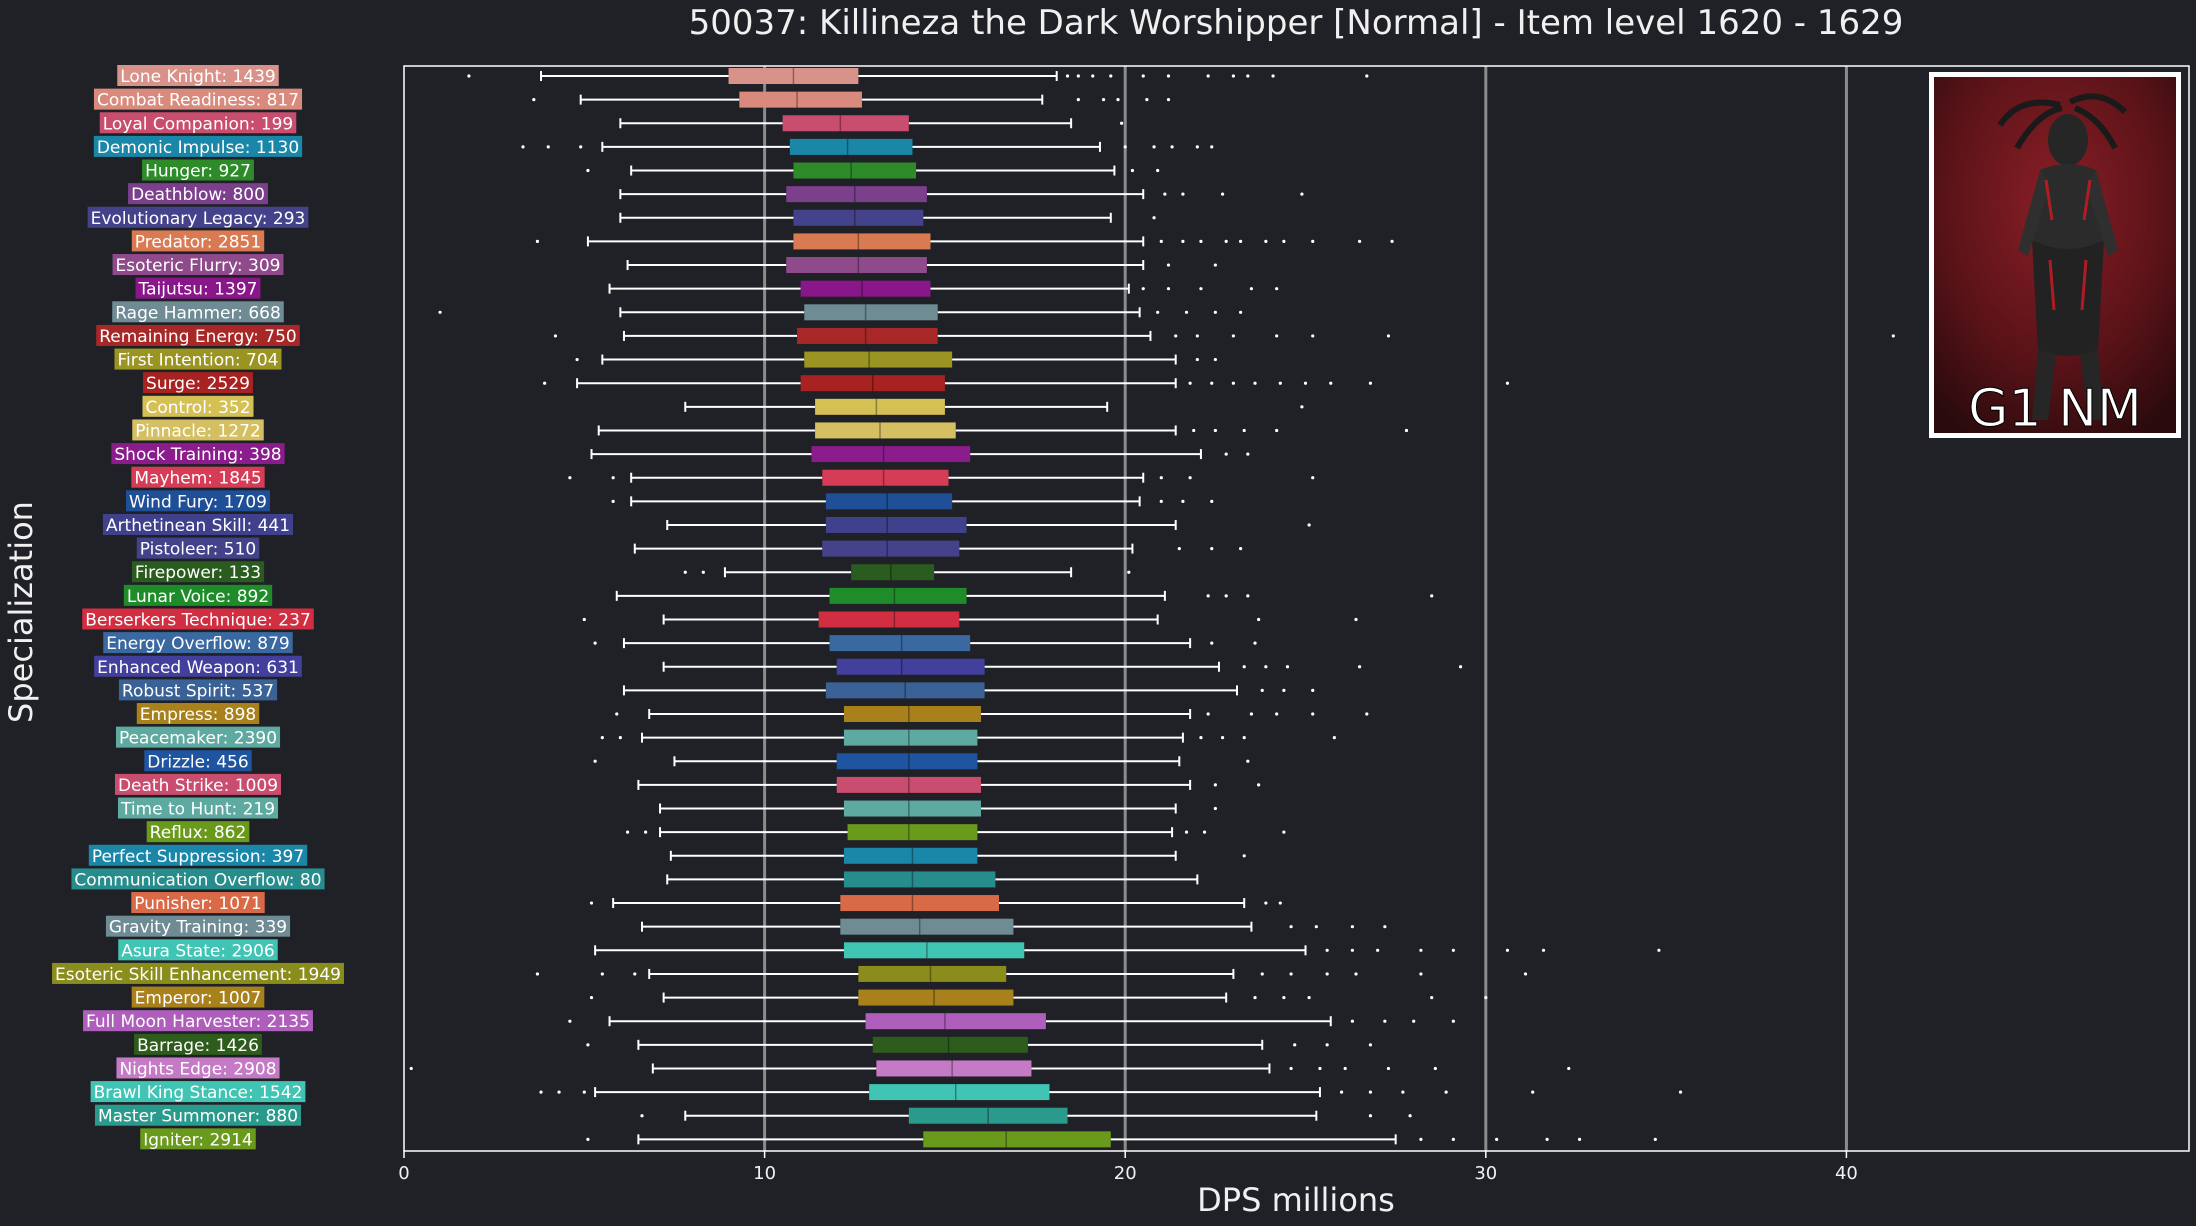 The width and height of the screenshot is (2196, 1226). What do you see at coordinates (198, 1093) in the screenshot?
I see `label-text: Brawl King Stance: 1542` at bounding box center [198, 1093].